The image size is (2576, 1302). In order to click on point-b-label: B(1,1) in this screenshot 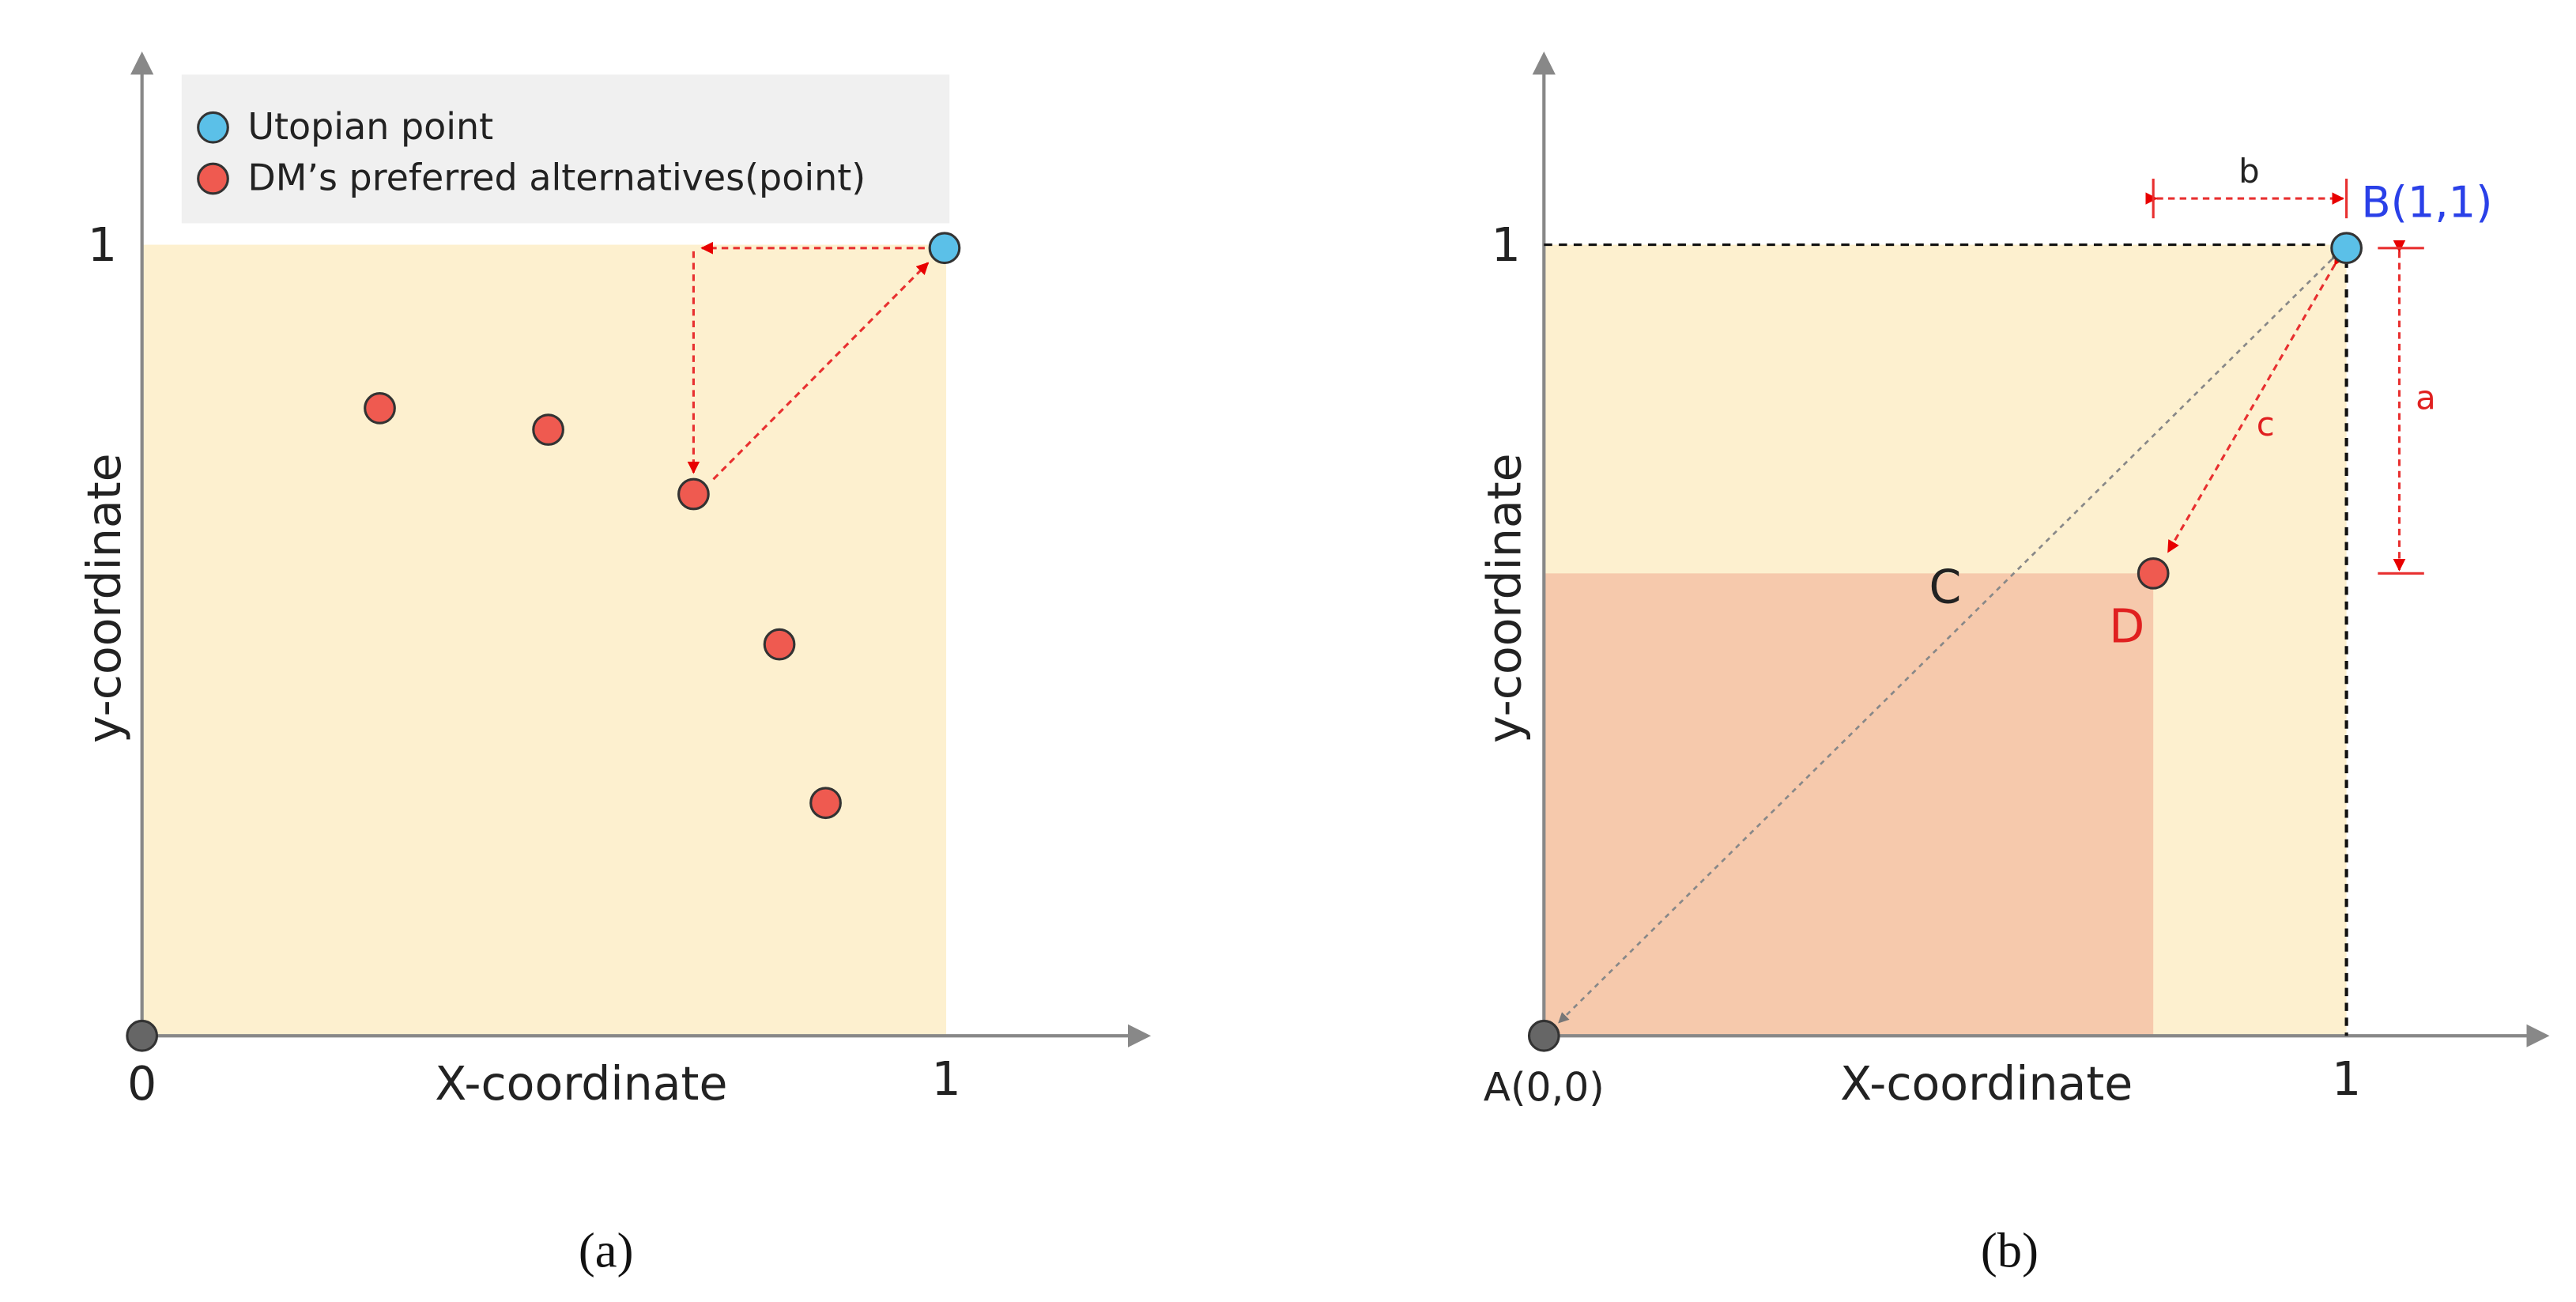, I will do `click(2426, 203)`.